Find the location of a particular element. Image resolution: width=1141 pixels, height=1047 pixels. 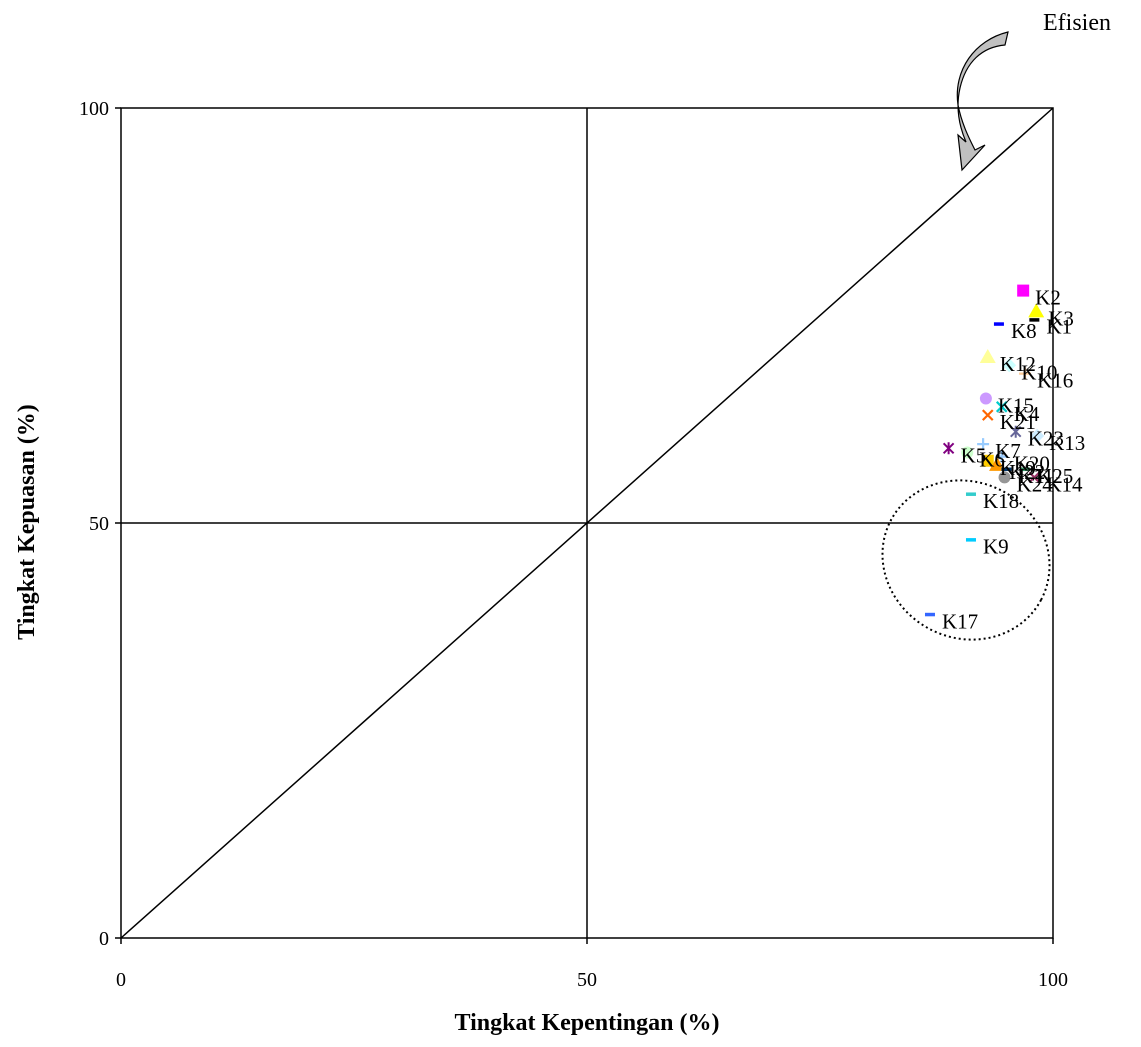

point-k14 is located at coordinates (1034, 477).